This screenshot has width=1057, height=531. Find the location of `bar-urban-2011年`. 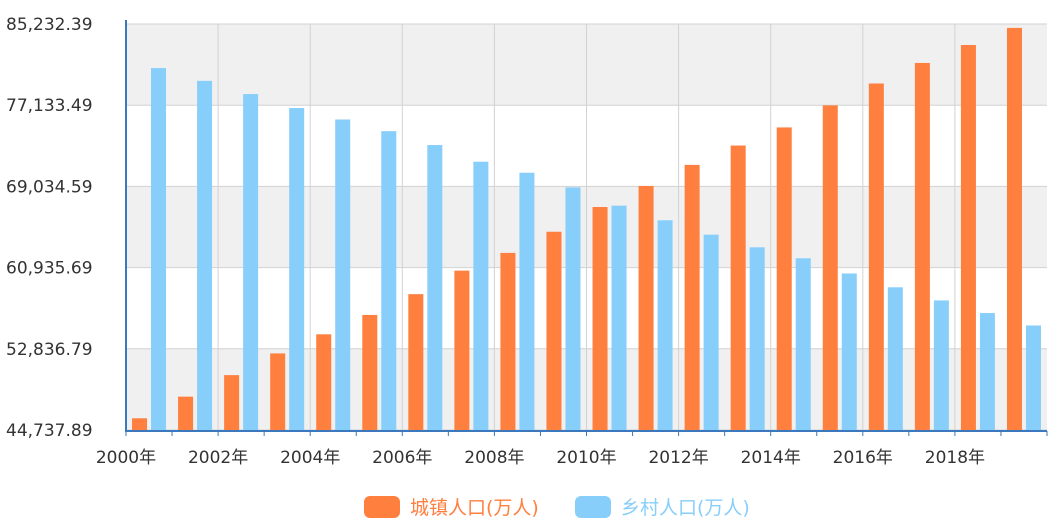

bar-urban-2011年 is located at coordinates (646, 307).